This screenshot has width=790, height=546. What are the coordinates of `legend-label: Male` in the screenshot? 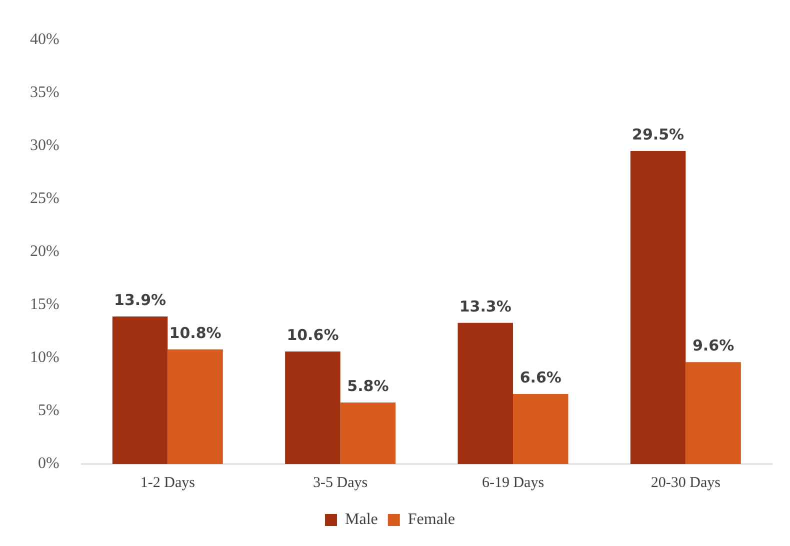 It's located at (361, 519).